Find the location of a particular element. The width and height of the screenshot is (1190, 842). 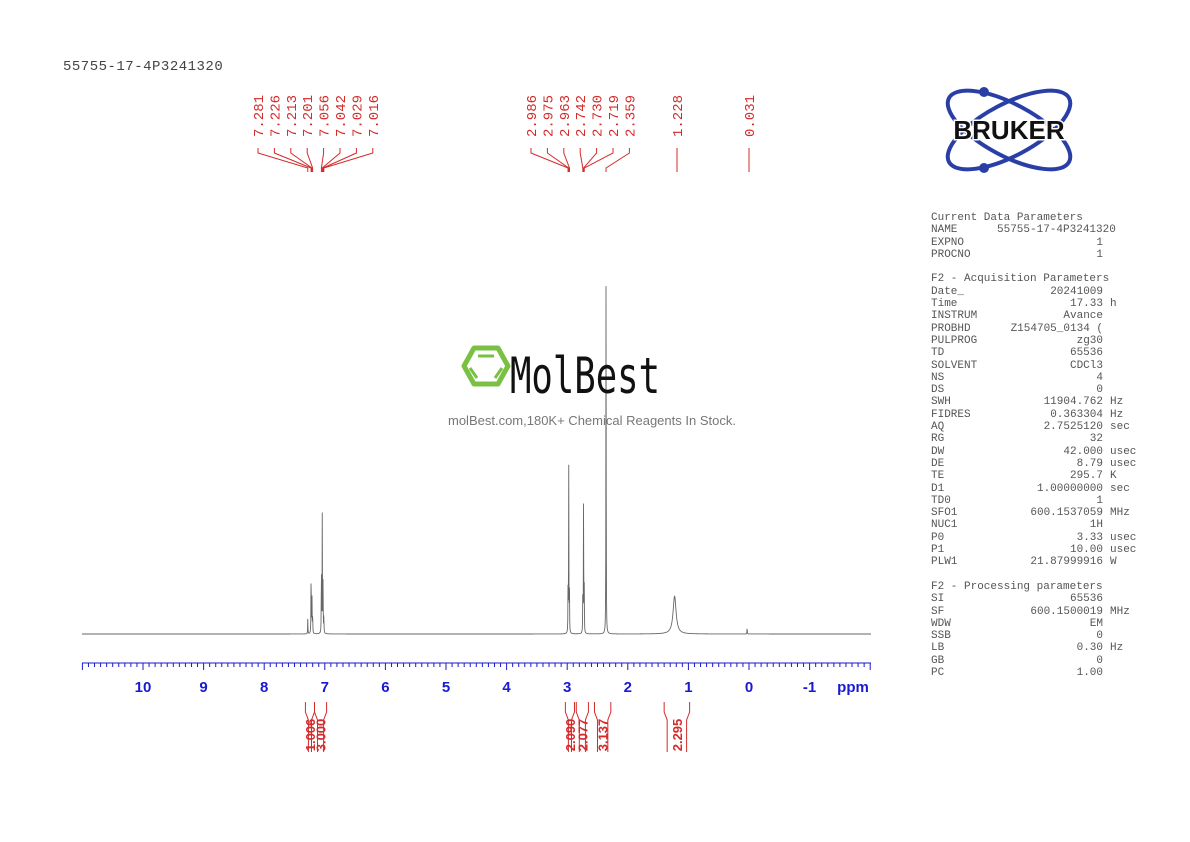

param-key: PC is located at coordinates (938, 672).